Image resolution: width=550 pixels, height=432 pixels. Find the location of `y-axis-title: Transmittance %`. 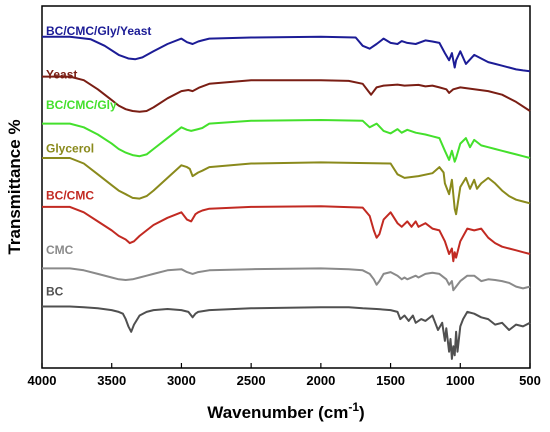

y-axis-title: Transmittance % is located at coordinates (14, 186).